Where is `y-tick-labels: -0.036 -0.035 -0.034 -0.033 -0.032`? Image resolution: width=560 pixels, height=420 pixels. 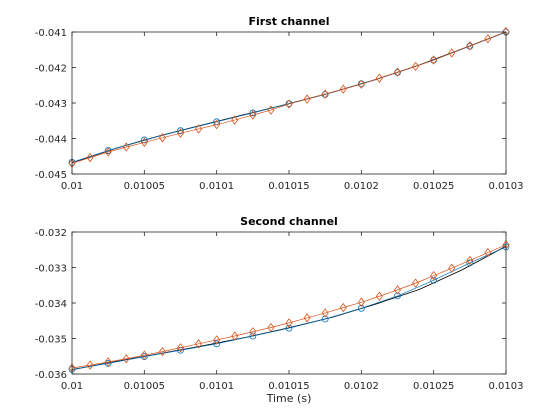 y-tick-labels: -0.036 -0.035 -0.034 -0.033 -0.032 is located at coordinates (51, 304).